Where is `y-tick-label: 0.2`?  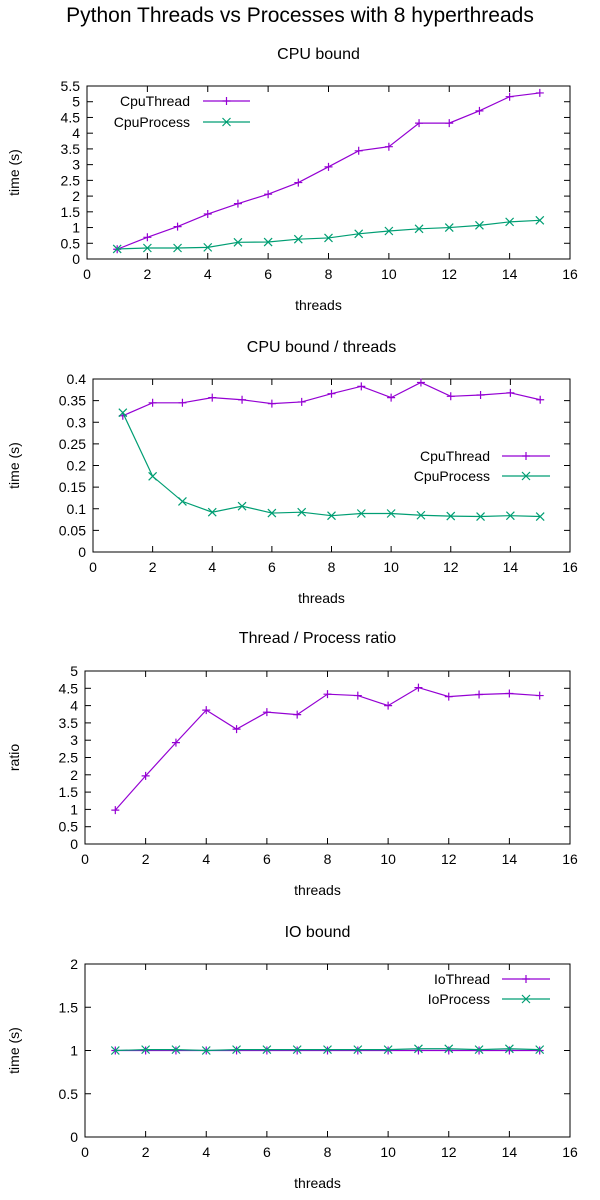
y-tick-label: 0.2 is located at coordinates (77, 466).